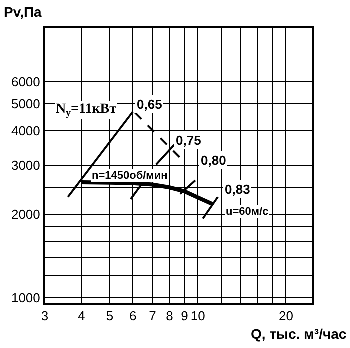  Describe the element at coordinates (25, 131) in the screenshot. I see `y-tick-label: 4000` at that location.